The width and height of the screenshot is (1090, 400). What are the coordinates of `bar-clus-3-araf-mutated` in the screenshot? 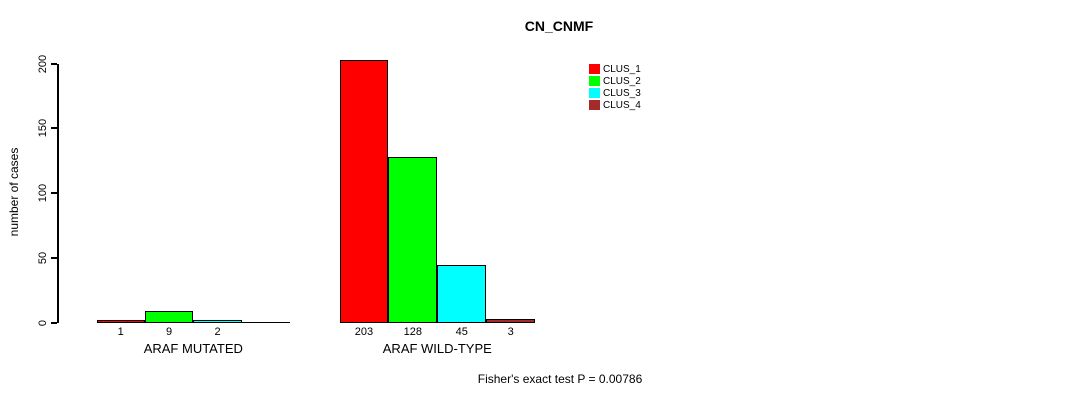 It's located at (217, 321).